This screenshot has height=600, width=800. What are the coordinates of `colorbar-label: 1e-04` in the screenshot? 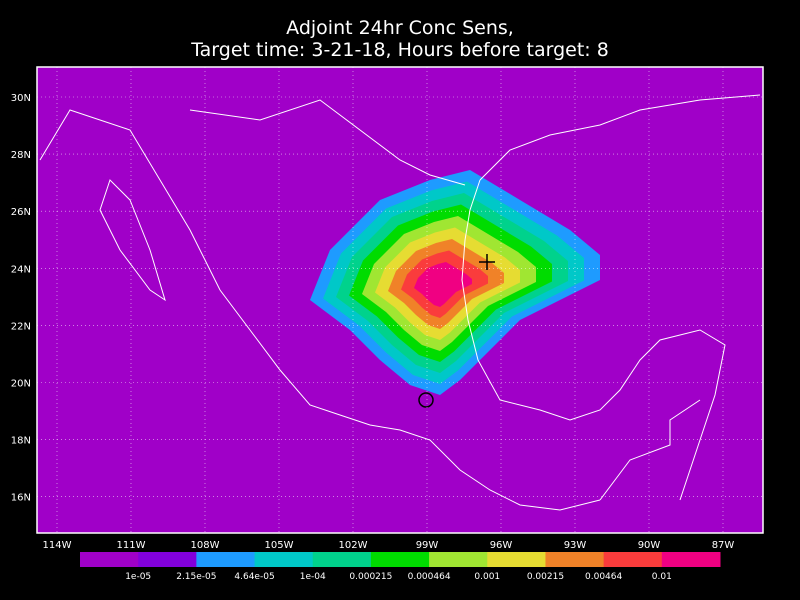 It's located at (313, 577).